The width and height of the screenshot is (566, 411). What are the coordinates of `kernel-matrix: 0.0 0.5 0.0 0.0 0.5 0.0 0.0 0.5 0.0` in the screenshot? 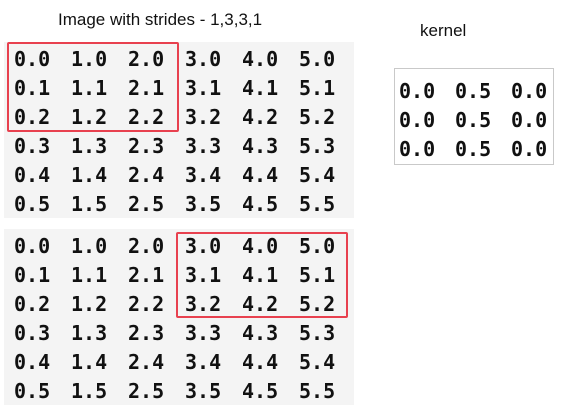 It's located at (474, 116).